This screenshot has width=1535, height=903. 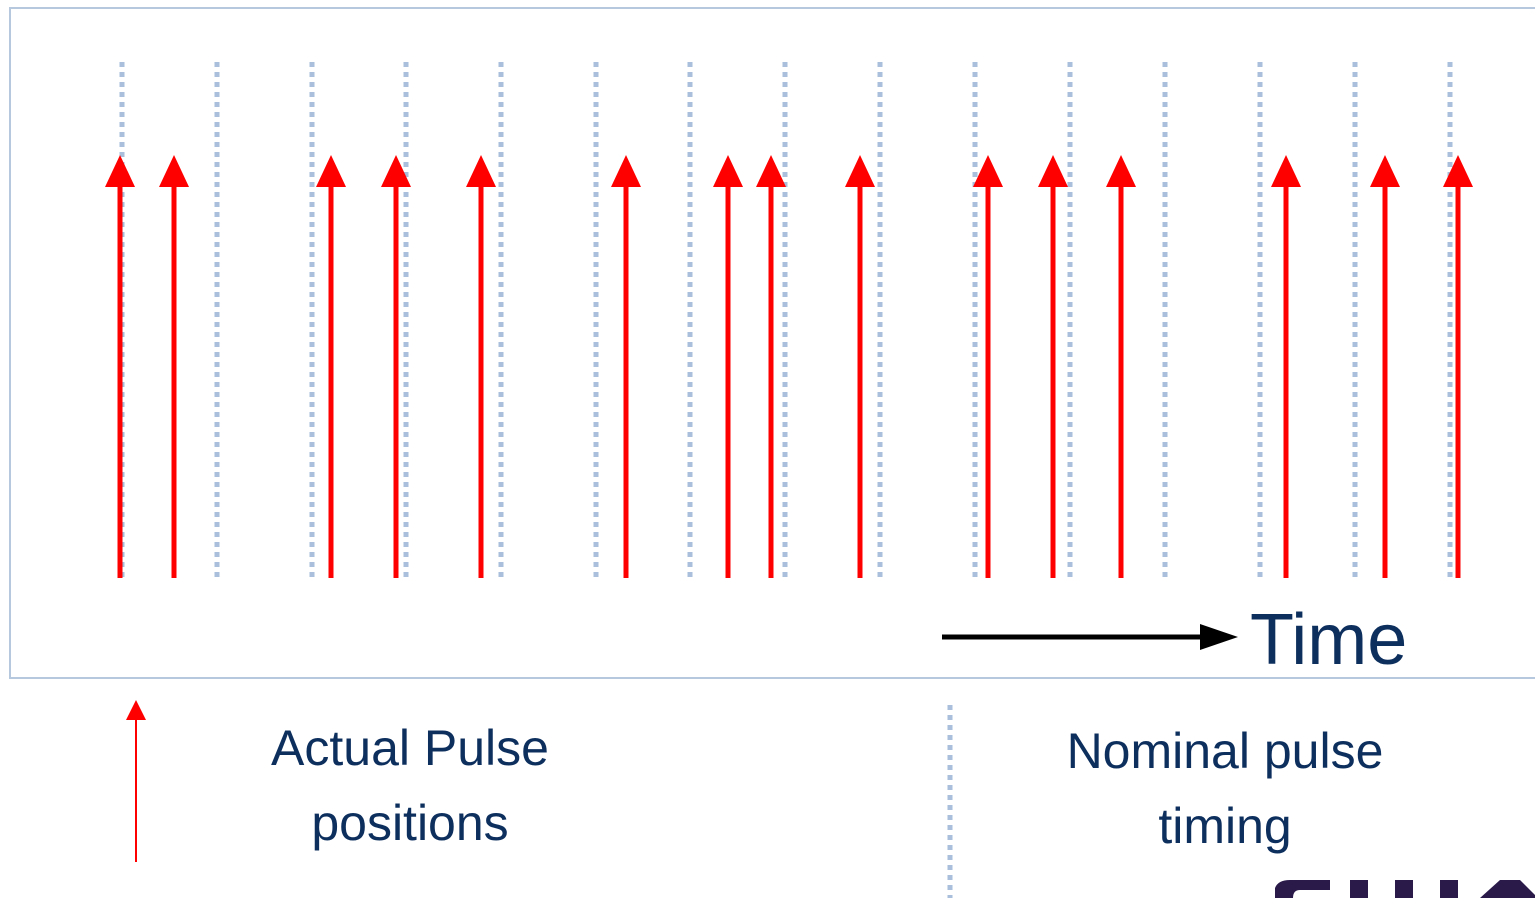 I want to click on partial-logo, so click(x=1405, y=889).